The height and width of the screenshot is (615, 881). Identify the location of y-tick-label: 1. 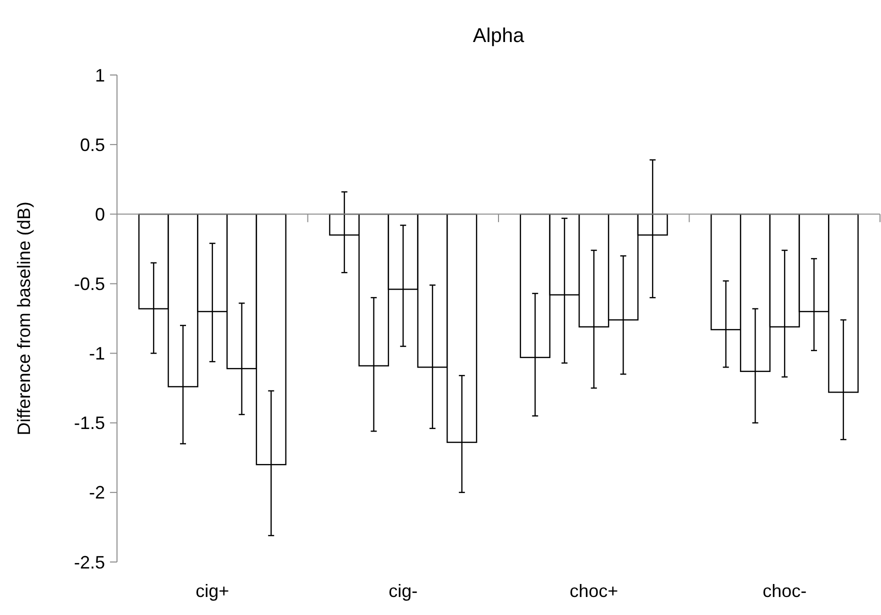
(99, 75).